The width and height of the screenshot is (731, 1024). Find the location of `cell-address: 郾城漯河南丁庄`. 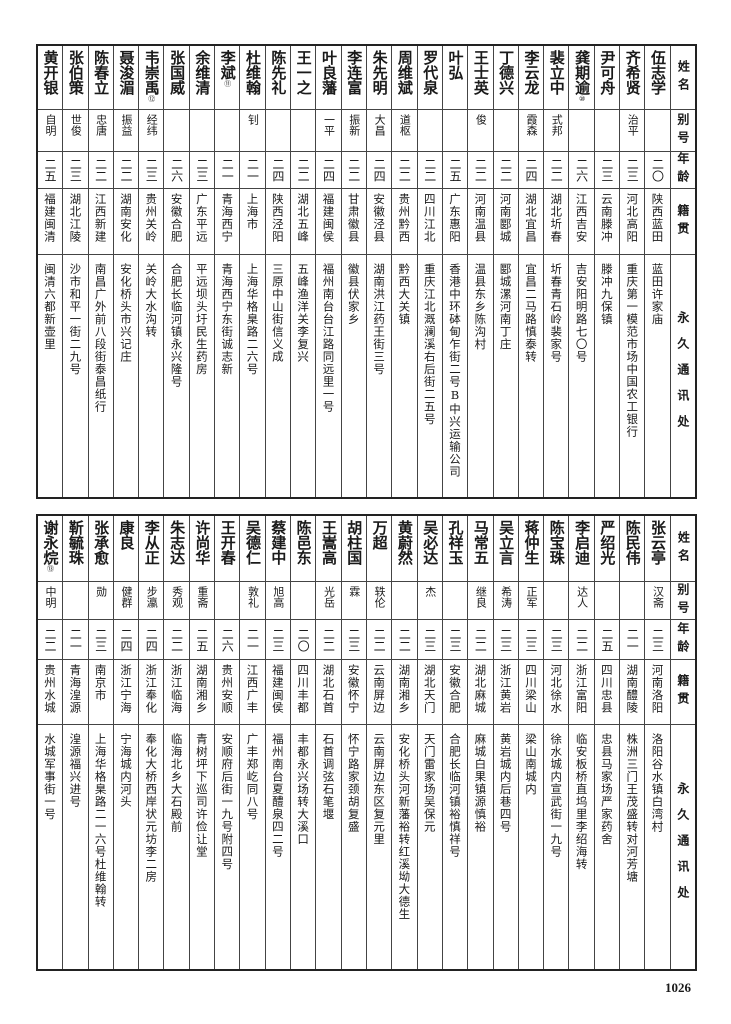

cell-address: 郾城漯河南丁庄 is located at coordinates (506, 376).